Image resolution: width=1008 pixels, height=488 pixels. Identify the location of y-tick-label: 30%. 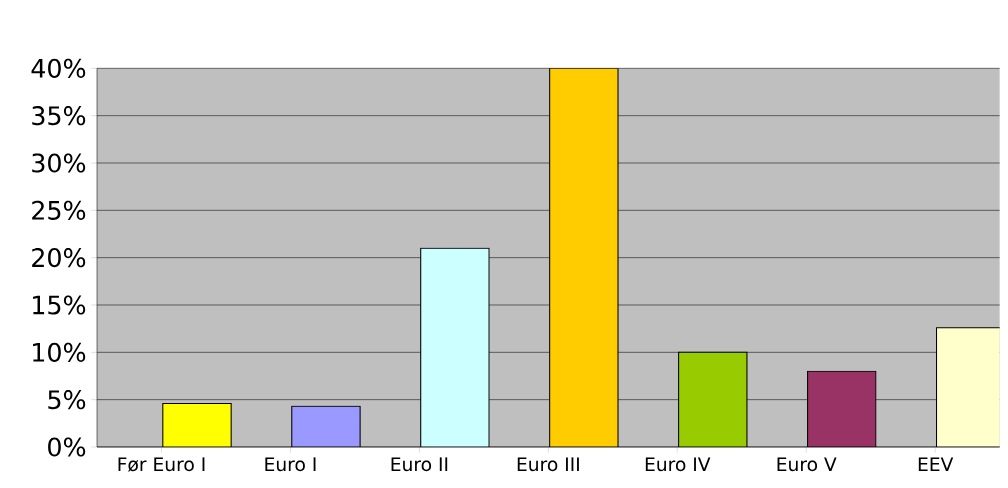
(59, 163).